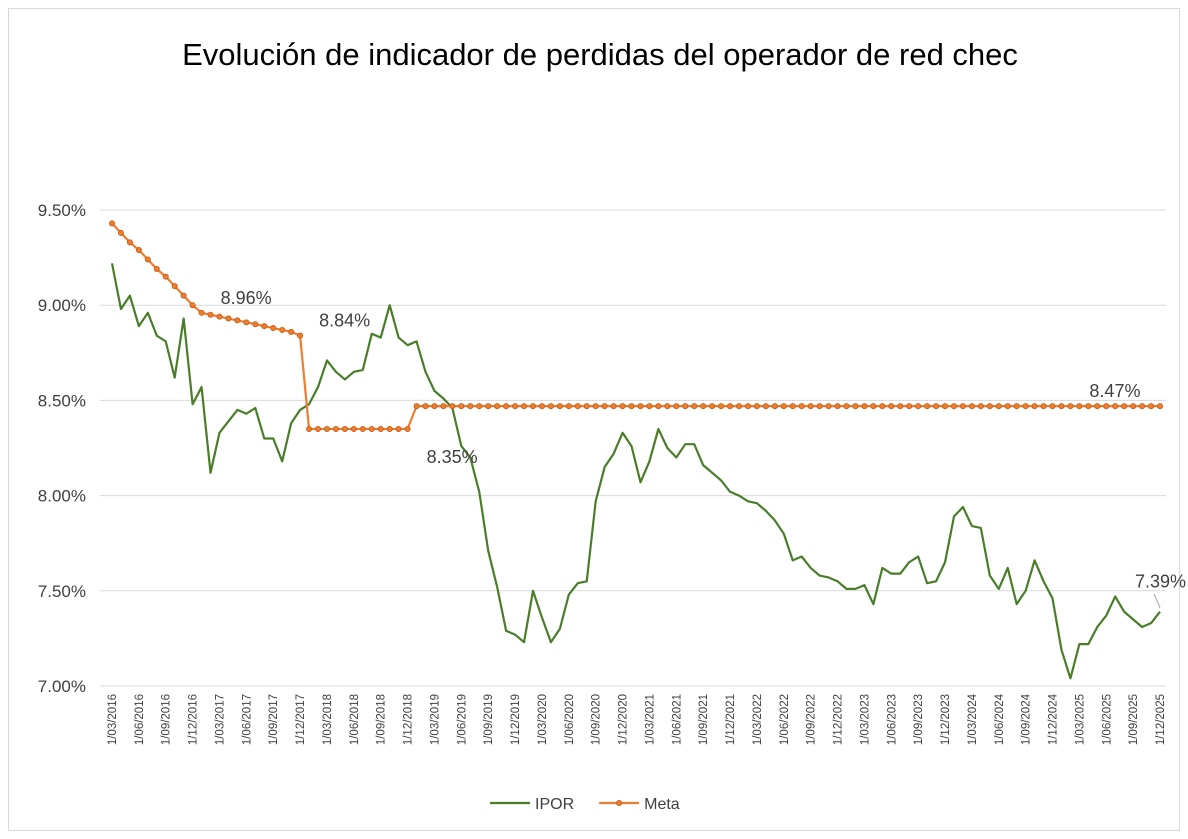 This screenshot has height=839, width=1188. What do you see at coordinates (619, 803) in the screenshot?
I see `legend-marker` at bounding box center [619, 803].